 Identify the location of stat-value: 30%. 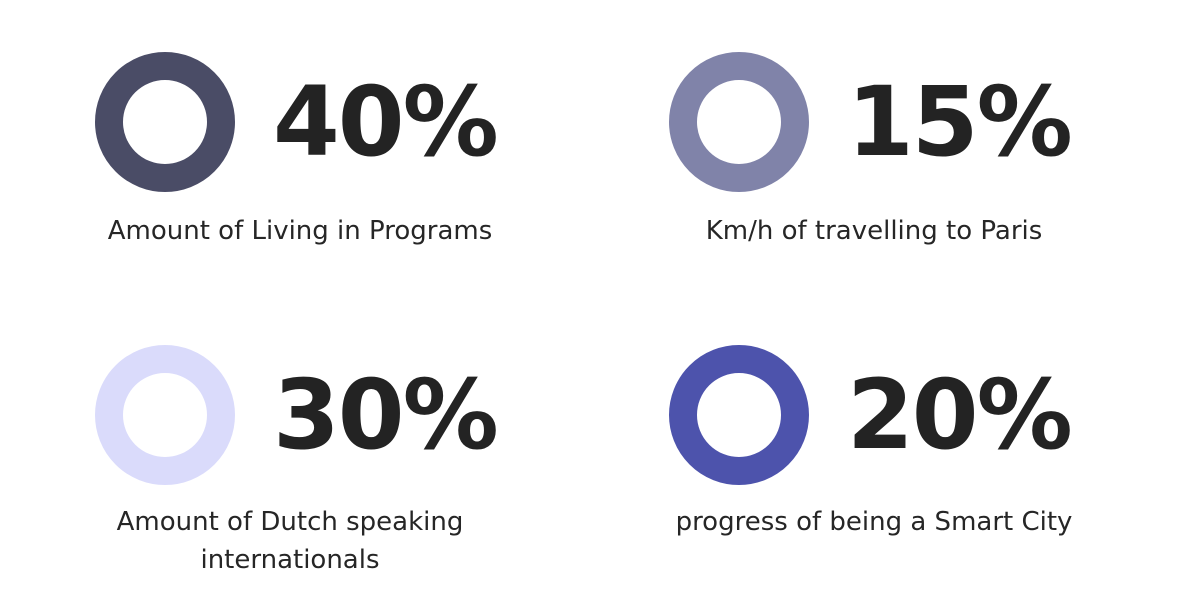
(386, 415).